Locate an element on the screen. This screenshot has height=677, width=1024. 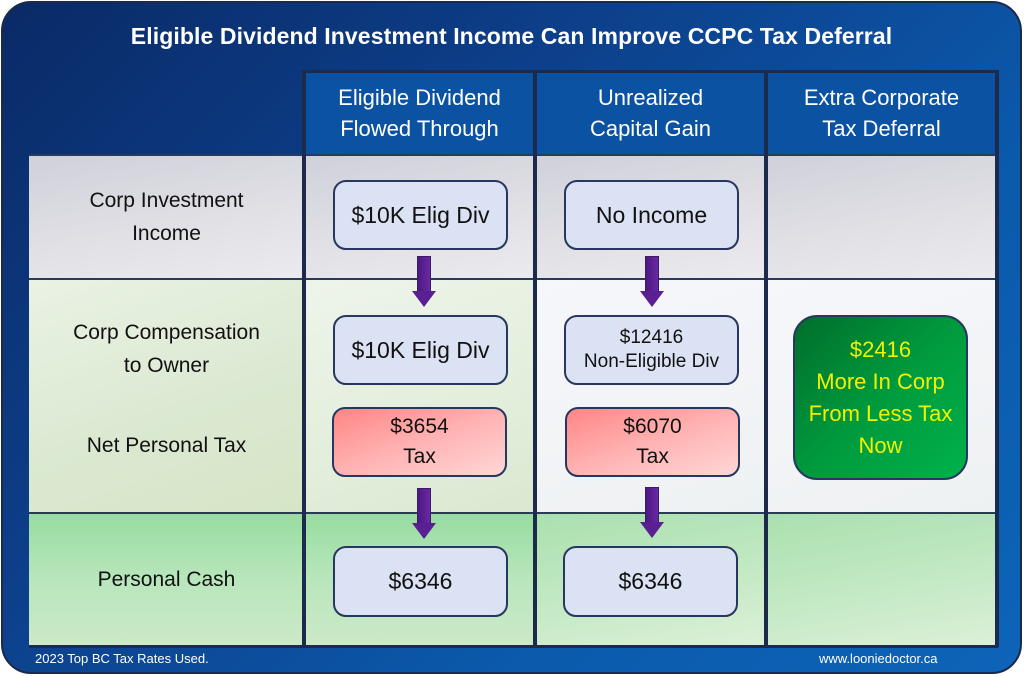
column-header-eligible-dividend: Eligible Dividend Flowed Through is located at coordinates (419, 113).